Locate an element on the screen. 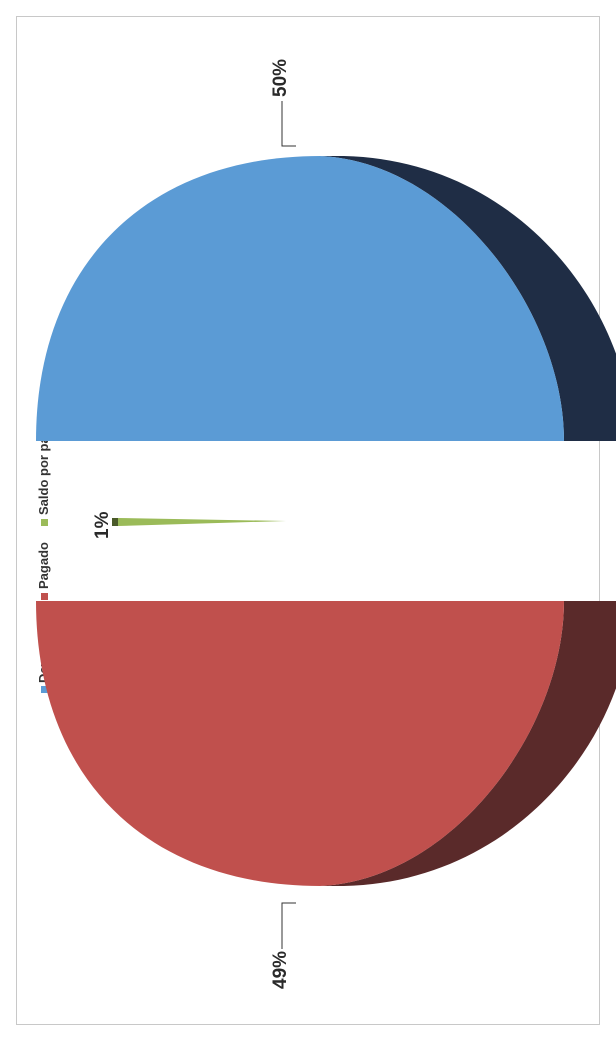  leader-line-devengado is located at coordinates (288, 124).